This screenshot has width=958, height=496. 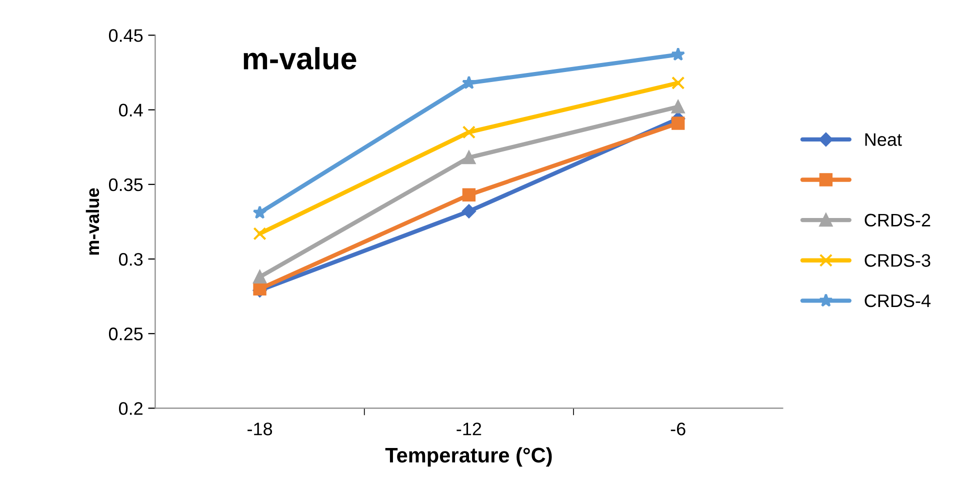 What do you see at coordinates (125, 334) in the screenshot?
I see `y-tick-label: 0.25` at bounding box center [125, 334].